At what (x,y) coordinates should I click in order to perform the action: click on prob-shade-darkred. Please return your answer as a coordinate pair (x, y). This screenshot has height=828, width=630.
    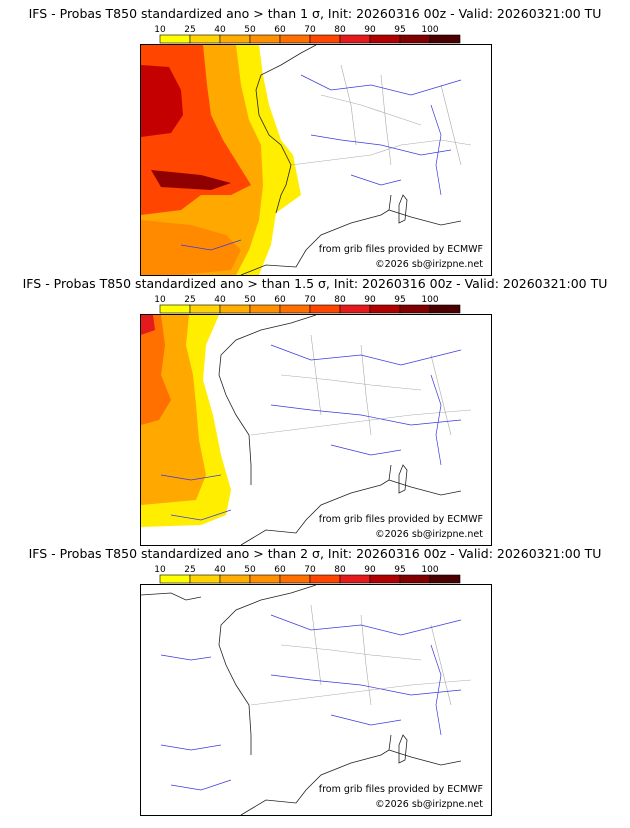
    Looking at the image, I should click on (162, 101).